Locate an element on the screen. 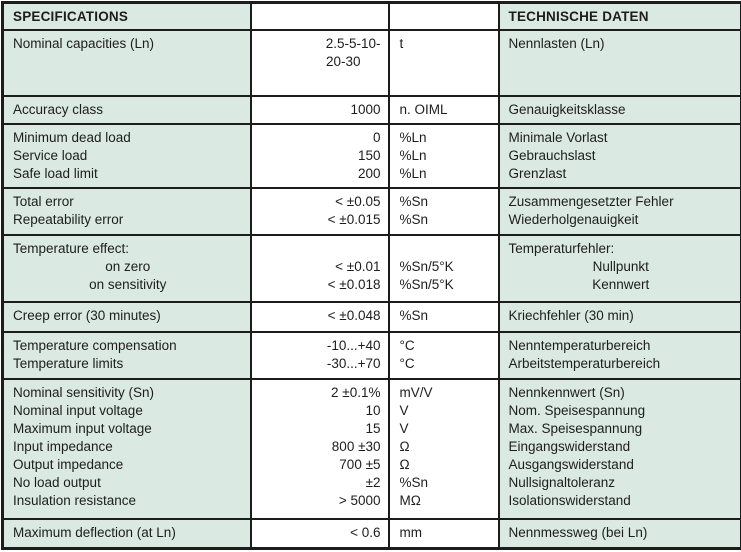  spec-line: < 0.6 is located at coordinates (365, 532).